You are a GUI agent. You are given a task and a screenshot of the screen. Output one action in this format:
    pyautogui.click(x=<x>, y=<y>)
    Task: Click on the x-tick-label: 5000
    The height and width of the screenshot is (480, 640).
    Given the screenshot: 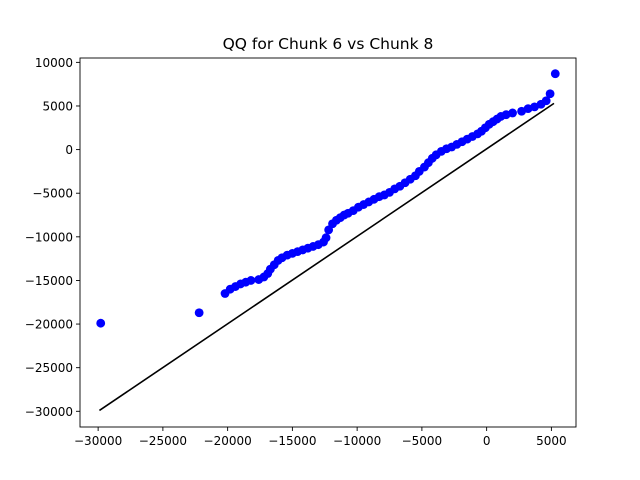 What is the action you would take?
    pyautogui.click(x=551, y=441)
    